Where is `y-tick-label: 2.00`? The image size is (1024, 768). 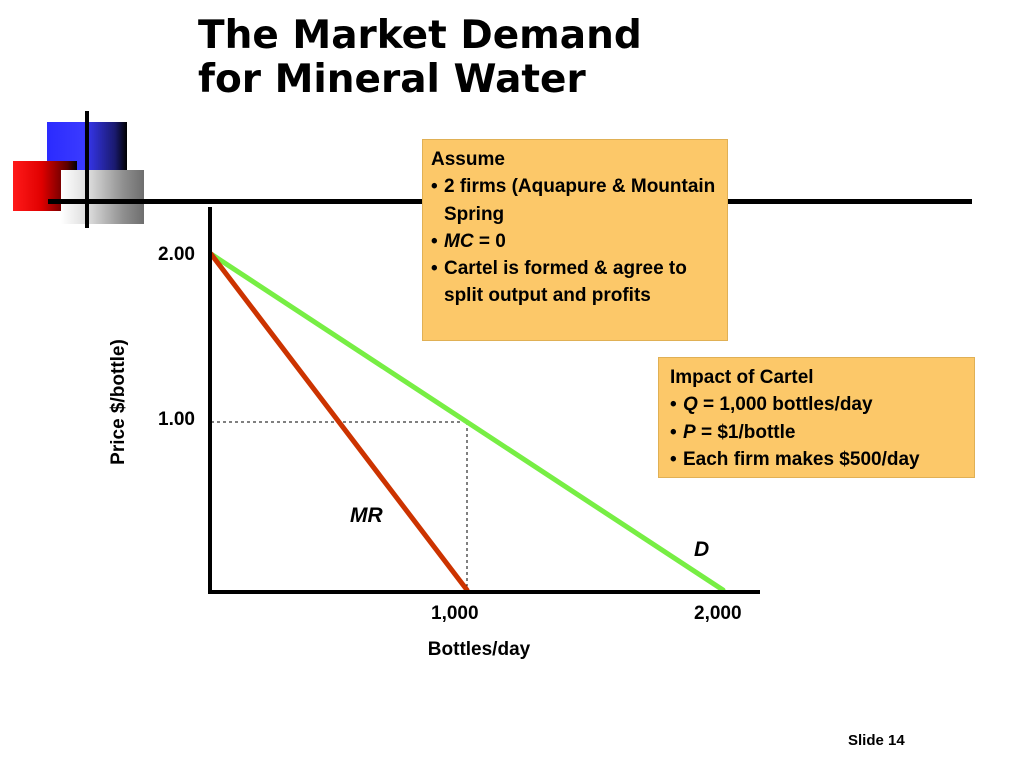 y-tick-label: 2.00 is located at coordinates (176, 254).